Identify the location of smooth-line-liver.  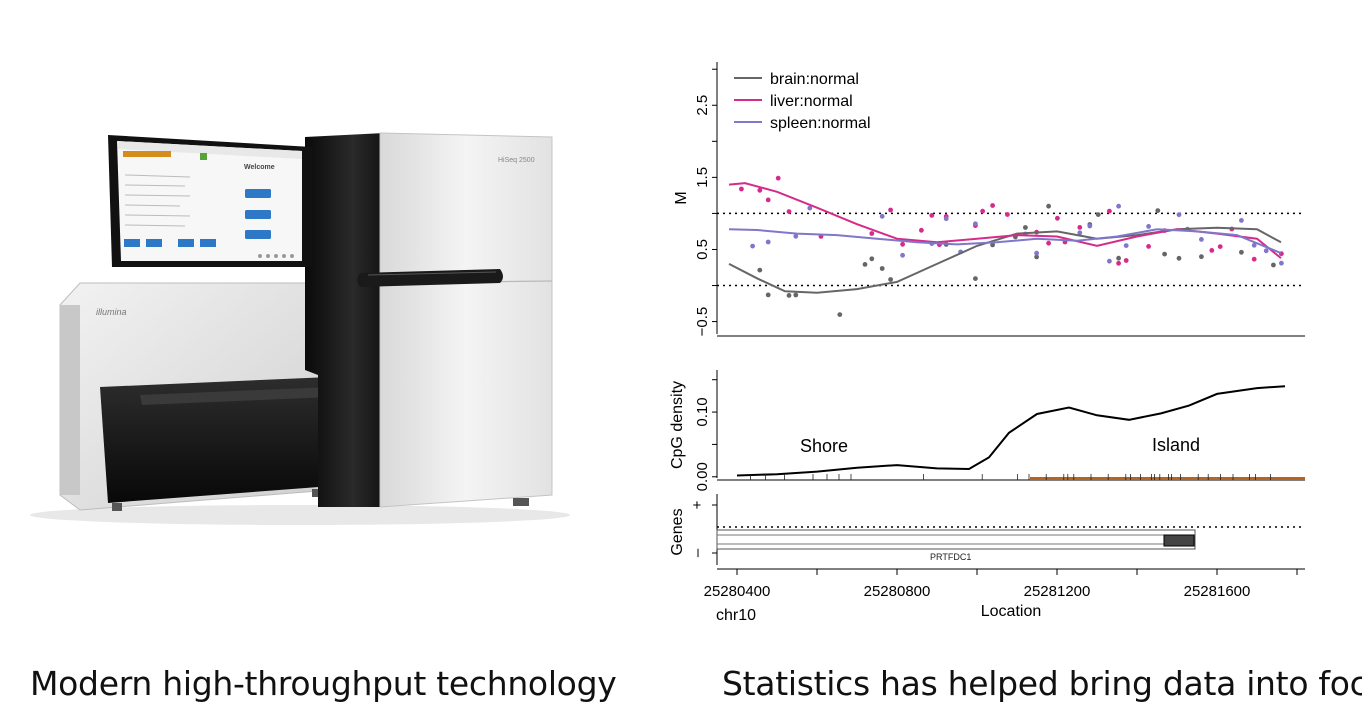
(1005, 220).